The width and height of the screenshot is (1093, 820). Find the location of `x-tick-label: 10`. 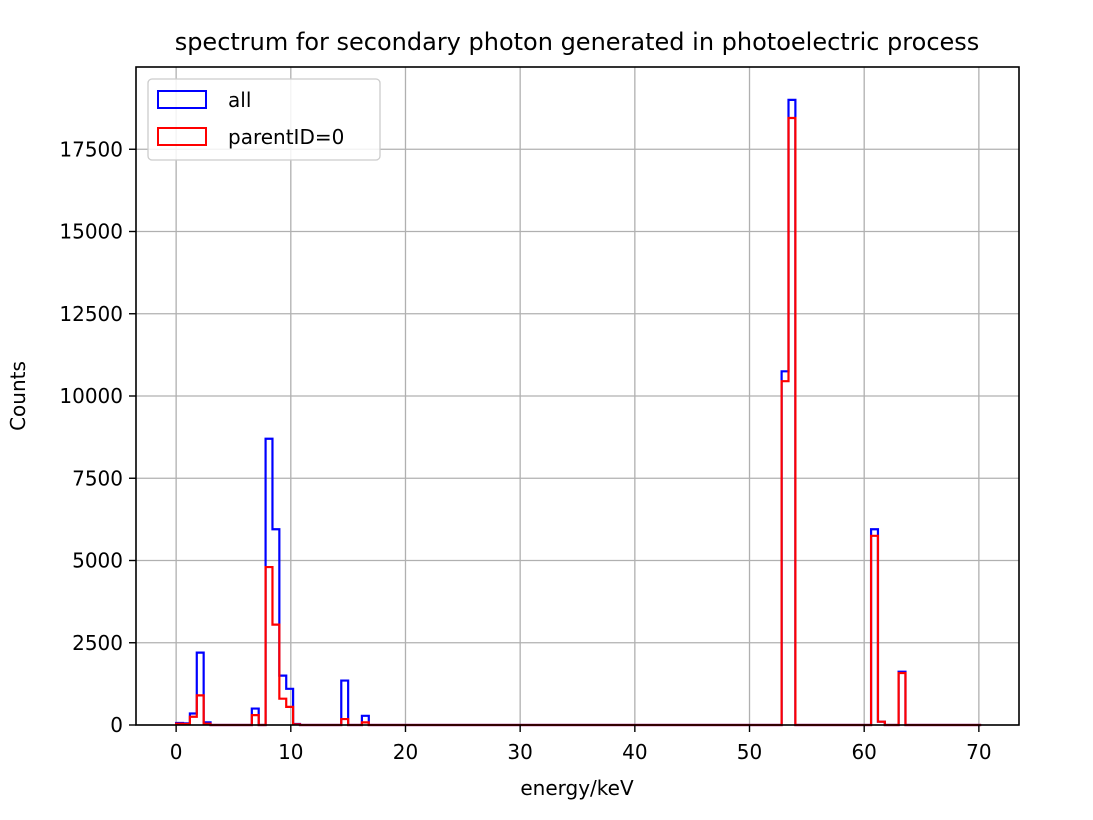

x-tick-label: 10 is located at coordinates (290, 752).